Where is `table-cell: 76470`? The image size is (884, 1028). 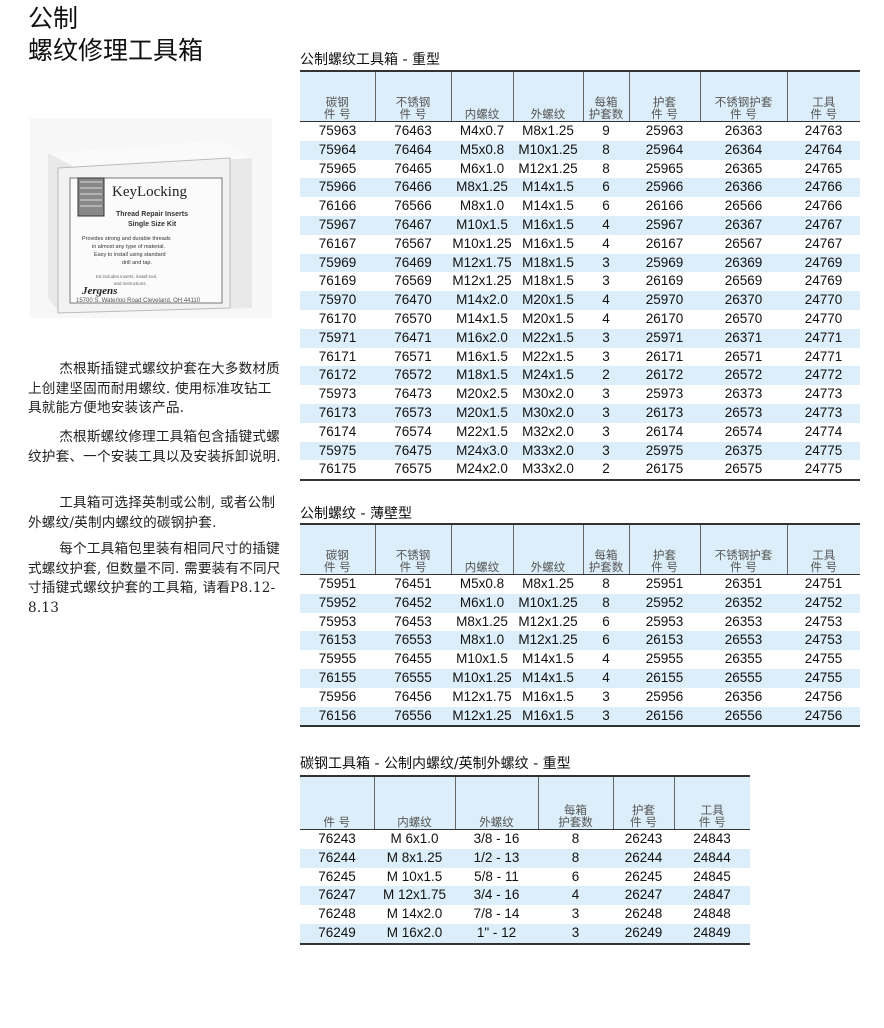 table-cell: 76470 is located at coordinates (413, 300).